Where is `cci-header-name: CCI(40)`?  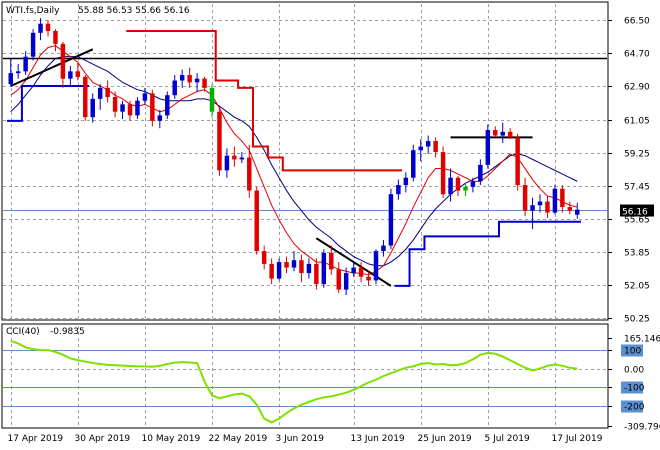 cci-header-name: CCI(40) is located at coordinates (23, 332).